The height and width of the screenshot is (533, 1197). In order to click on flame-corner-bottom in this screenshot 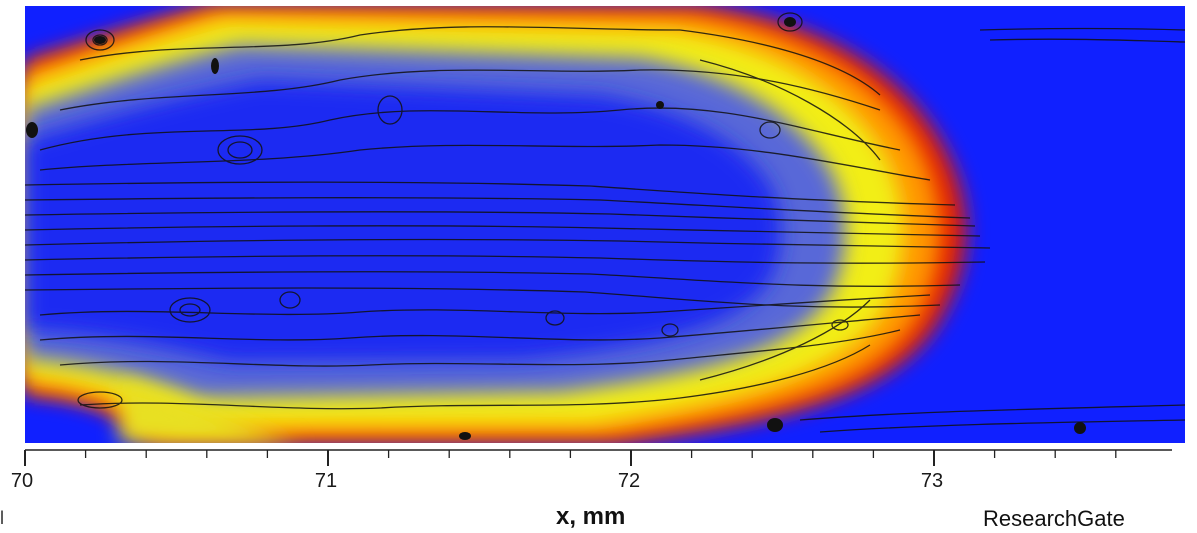, I will do `click(210, 411)`.